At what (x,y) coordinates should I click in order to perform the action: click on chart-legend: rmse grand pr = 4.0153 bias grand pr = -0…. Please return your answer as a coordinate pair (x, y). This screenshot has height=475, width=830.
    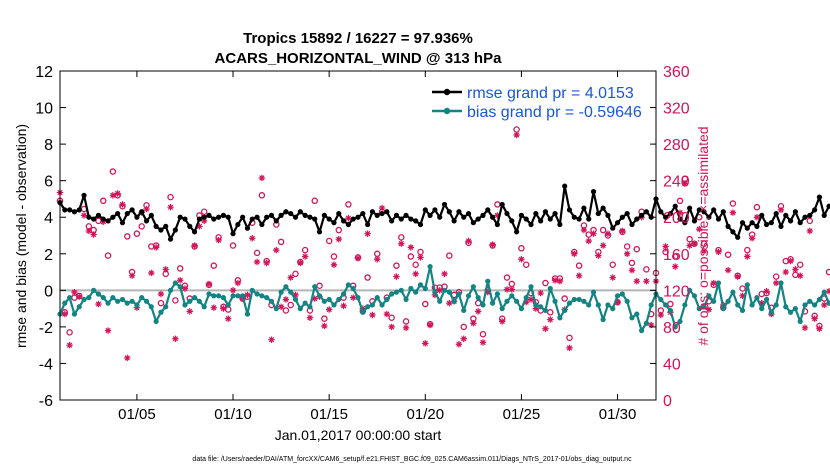
    Looking at the image, I should click on (537, 103).